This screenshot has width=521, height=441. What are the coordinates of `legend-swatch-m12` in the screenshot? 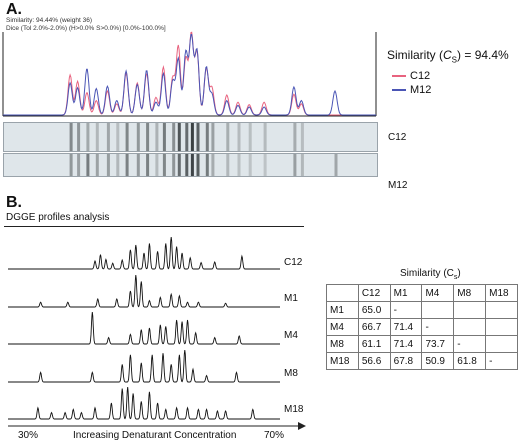 It's located at (399, 90).